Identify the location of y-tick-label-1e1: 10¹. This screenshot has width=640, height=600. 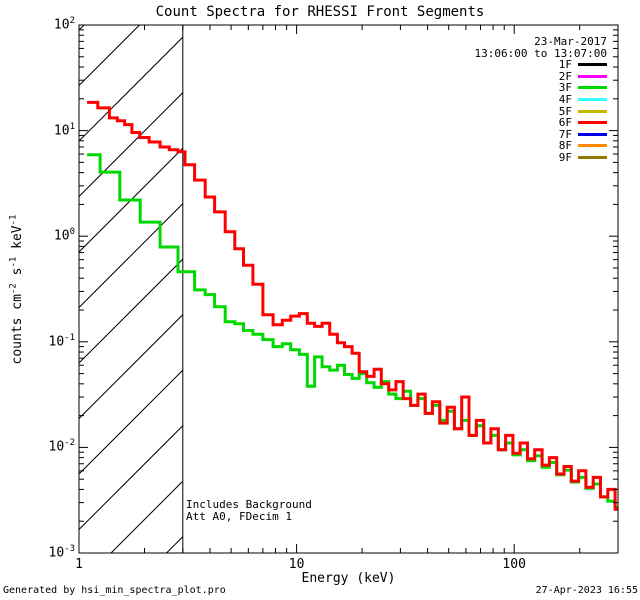
(64, 129).